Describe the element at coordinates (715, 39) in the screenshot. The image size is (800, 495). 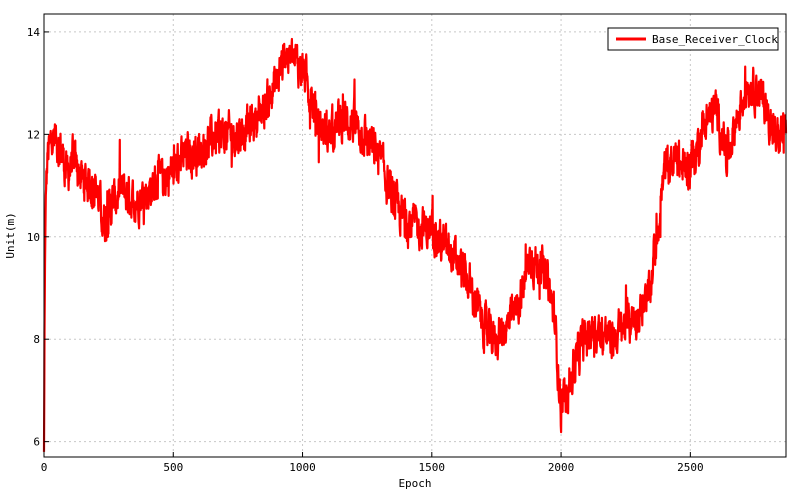
I see `legend-label: Base_Receiver_Clock` at that location.